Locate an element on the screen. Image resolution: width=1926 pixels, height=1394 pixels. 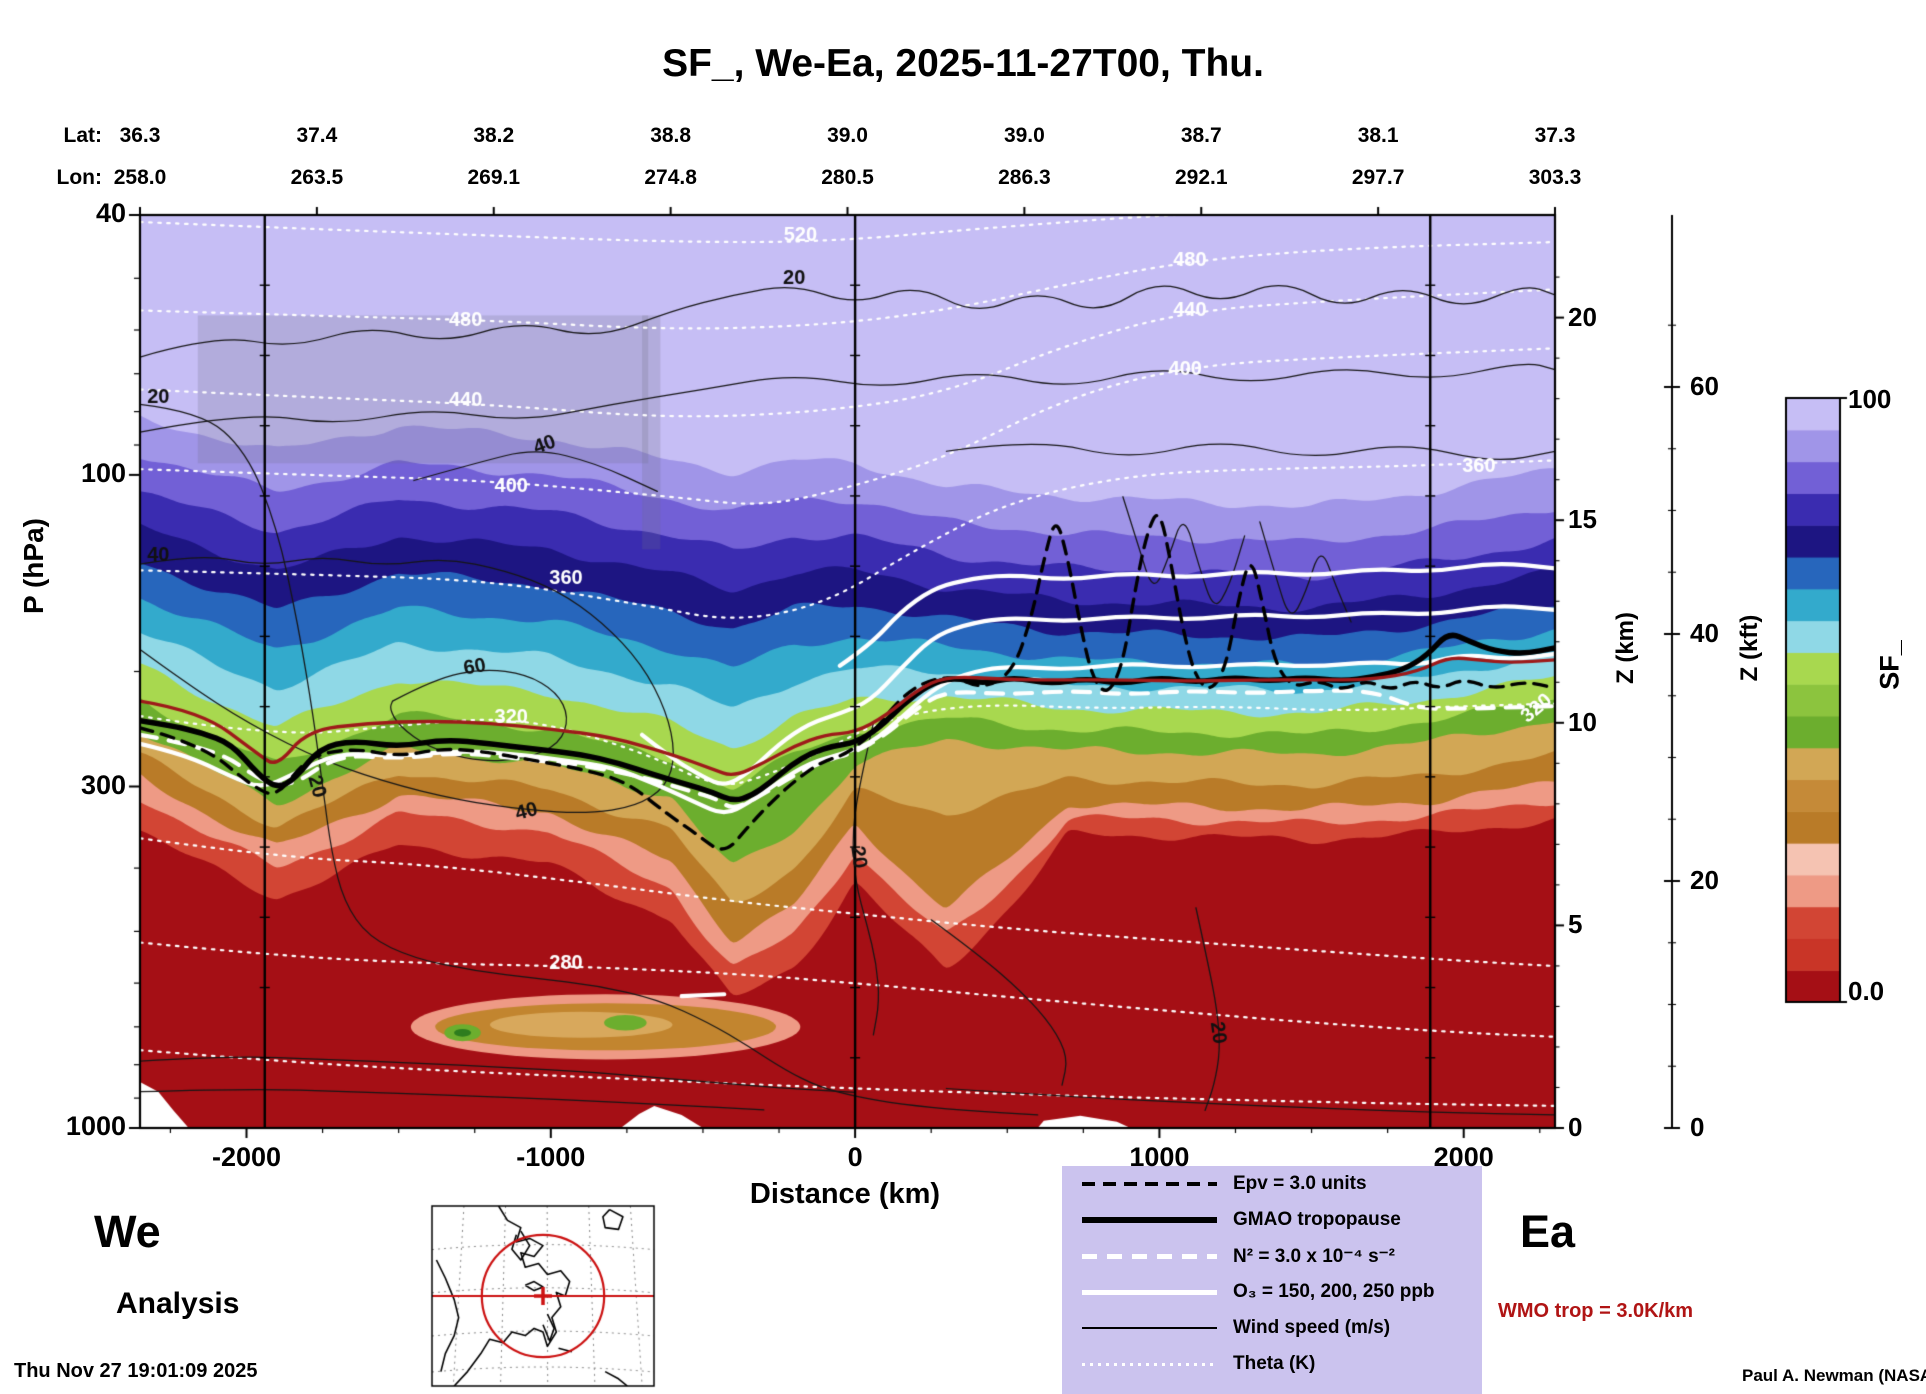
lat-value: 37.4 is located at coordinates (317, 135).